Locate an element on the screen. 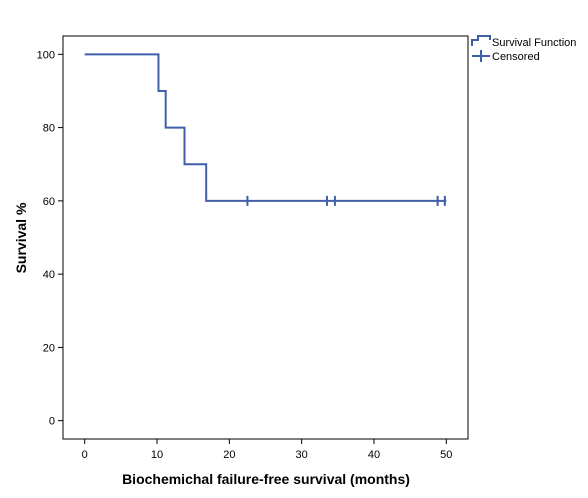 This screenshot has height=498, width=588. y-axis-title: Survival % is located at coordinates (21, 237).